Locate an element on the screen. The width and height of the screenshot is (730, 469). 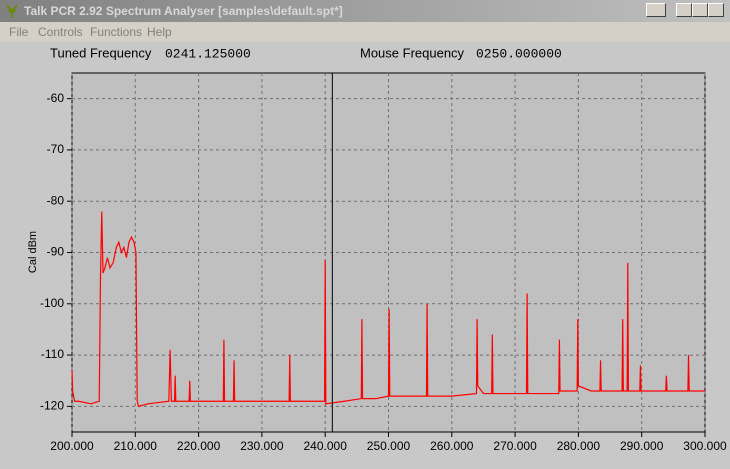
x-tick-label: 220.000 is located at coordinates (199, 446).